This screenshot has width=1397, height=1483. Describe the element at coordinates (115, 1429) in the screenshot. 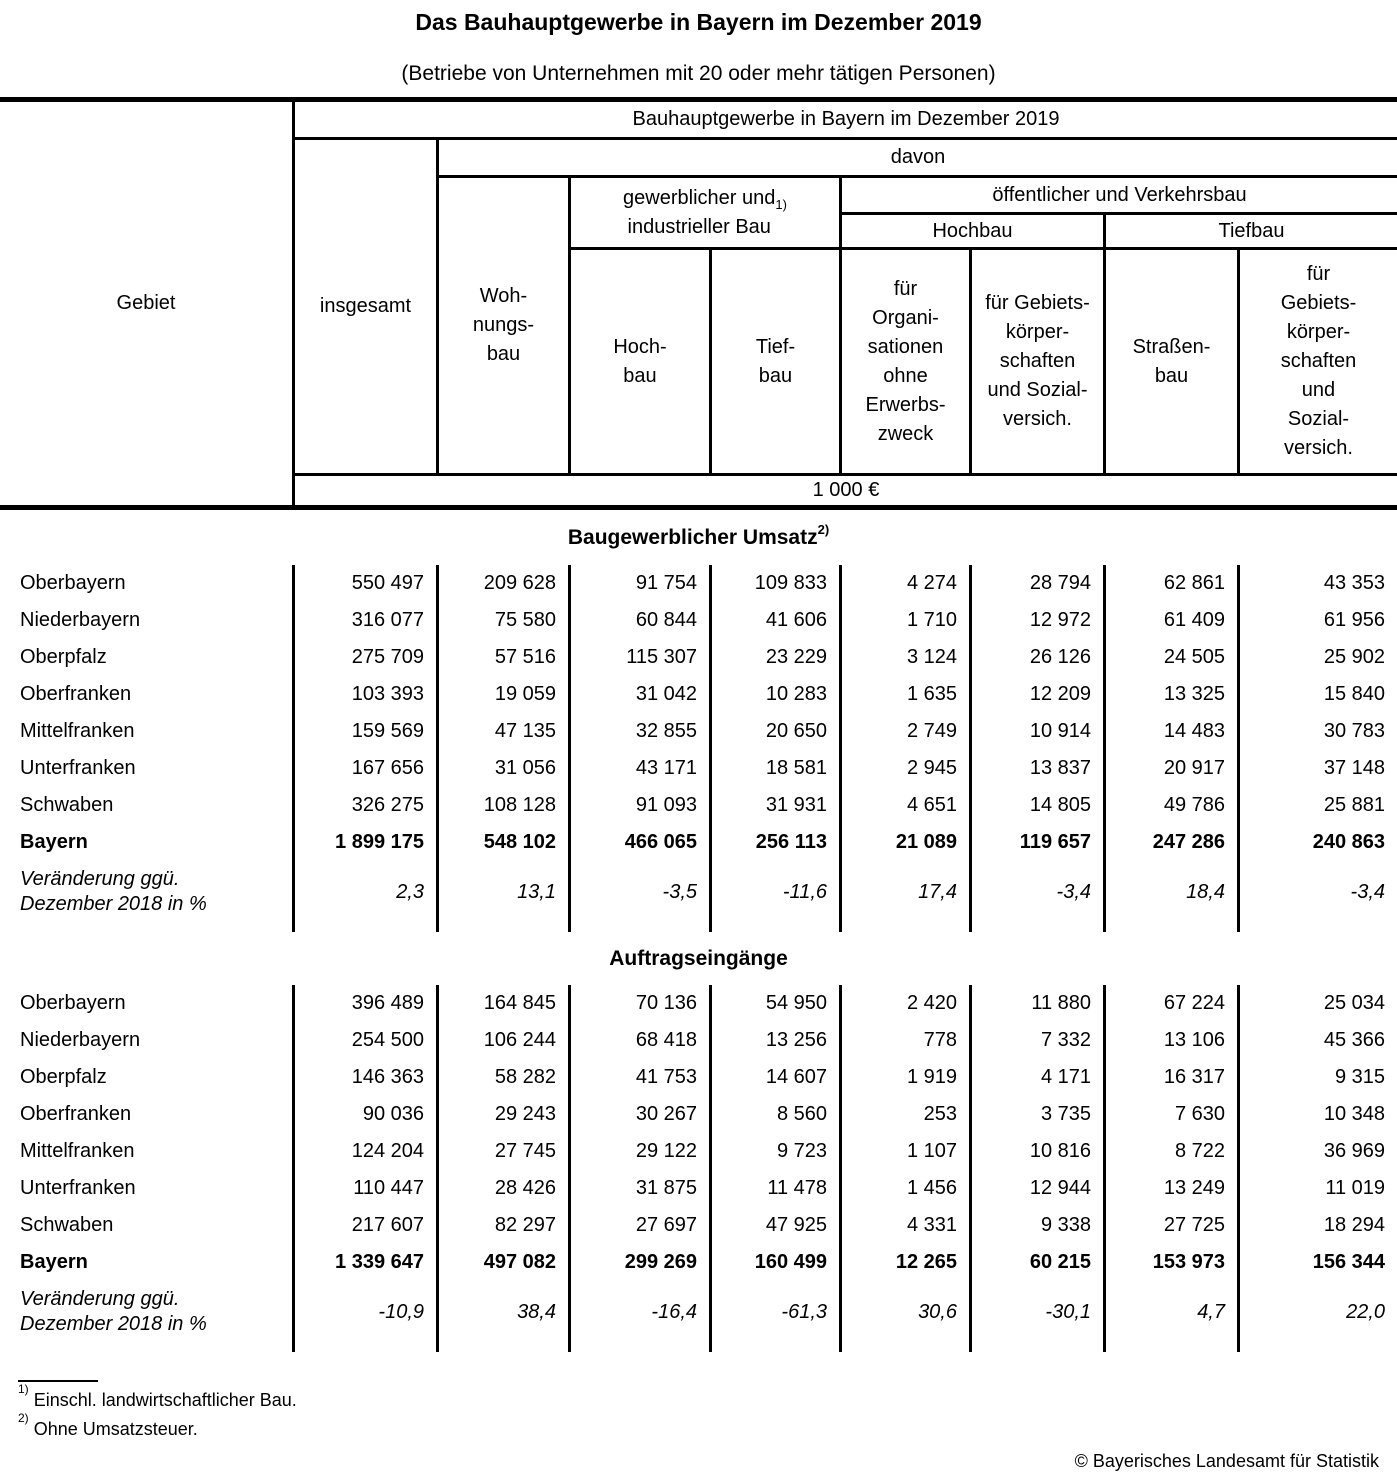

I see `footnote-2-text: Ohne Umsatzsteuer.` at that location.